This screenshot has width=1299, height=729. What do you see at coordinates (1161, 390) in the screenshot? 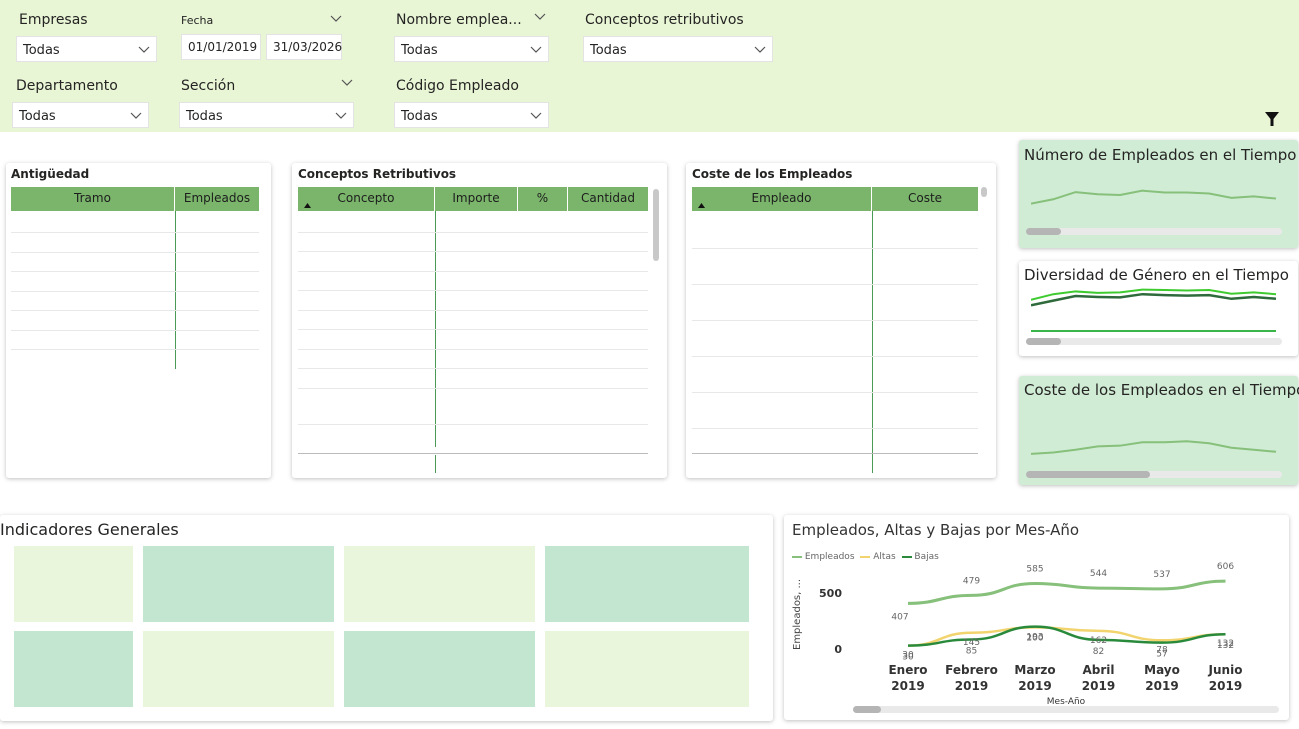
I see `coste-tiempo-title: Coste de los Empleados en el Tiempo` at bounding box center [1161, 390].